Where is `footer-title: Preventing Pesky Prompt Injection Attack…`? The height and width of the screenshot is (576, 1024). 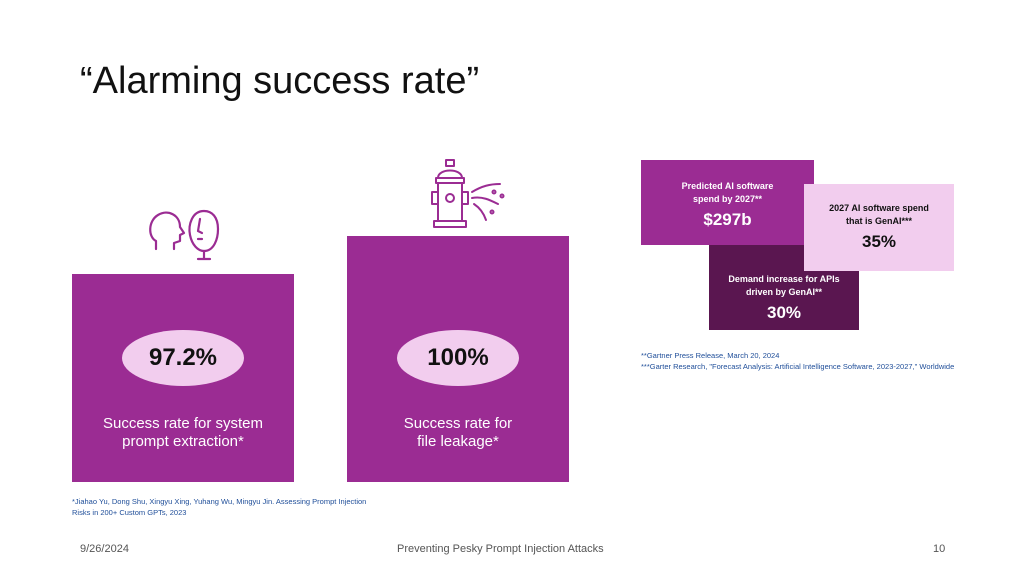 footer-title: Preventing Pesky Prompt Injection Attack… is located at coordinates (500, 549).